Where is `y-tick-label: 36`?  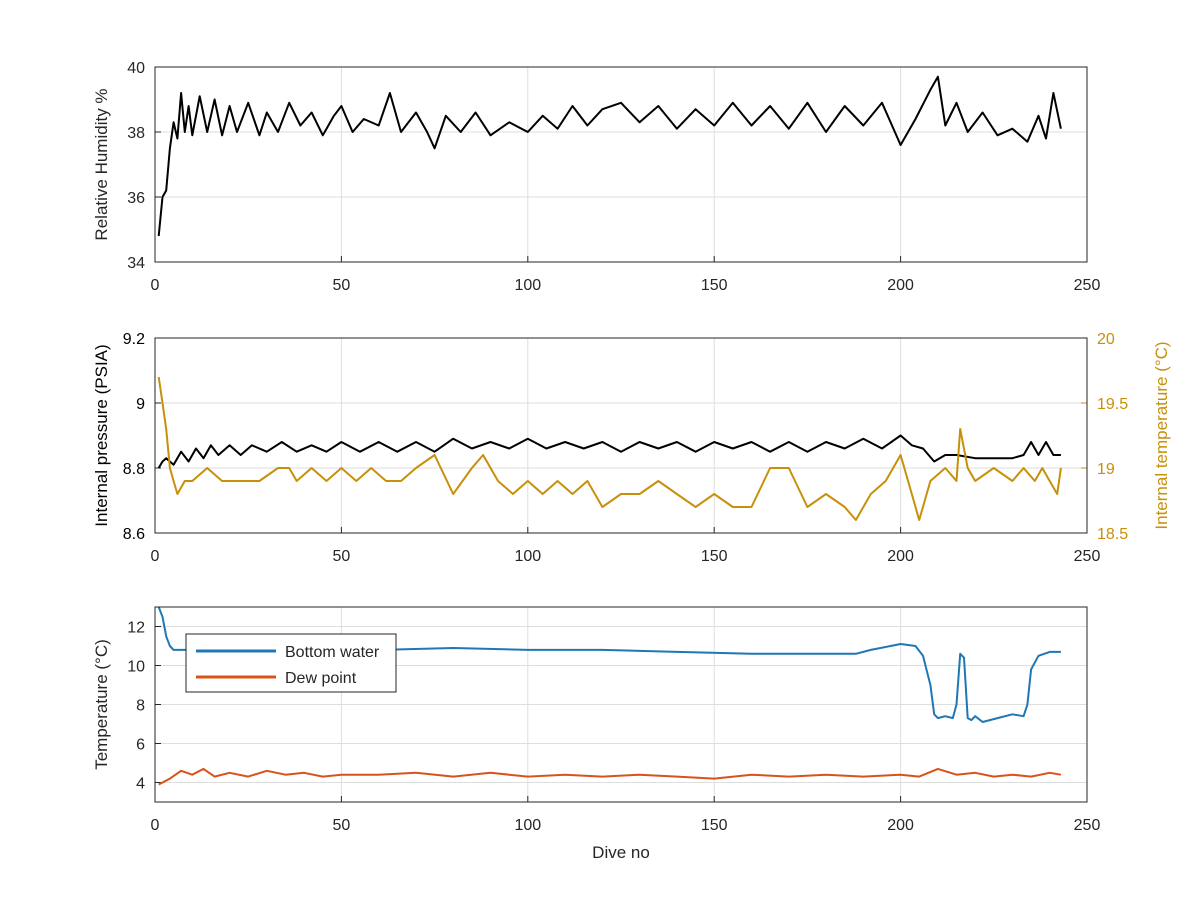 y-tick-label: 36 is located at coordinates (136, 198).